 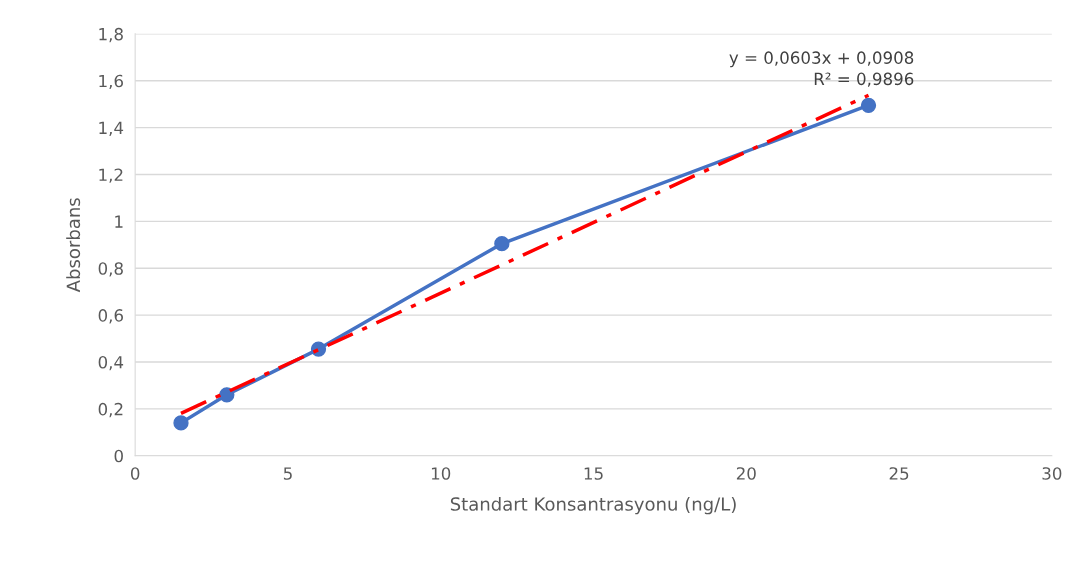 I want to click on y-axis-title: Absorbans, so click(x=73, y=245).